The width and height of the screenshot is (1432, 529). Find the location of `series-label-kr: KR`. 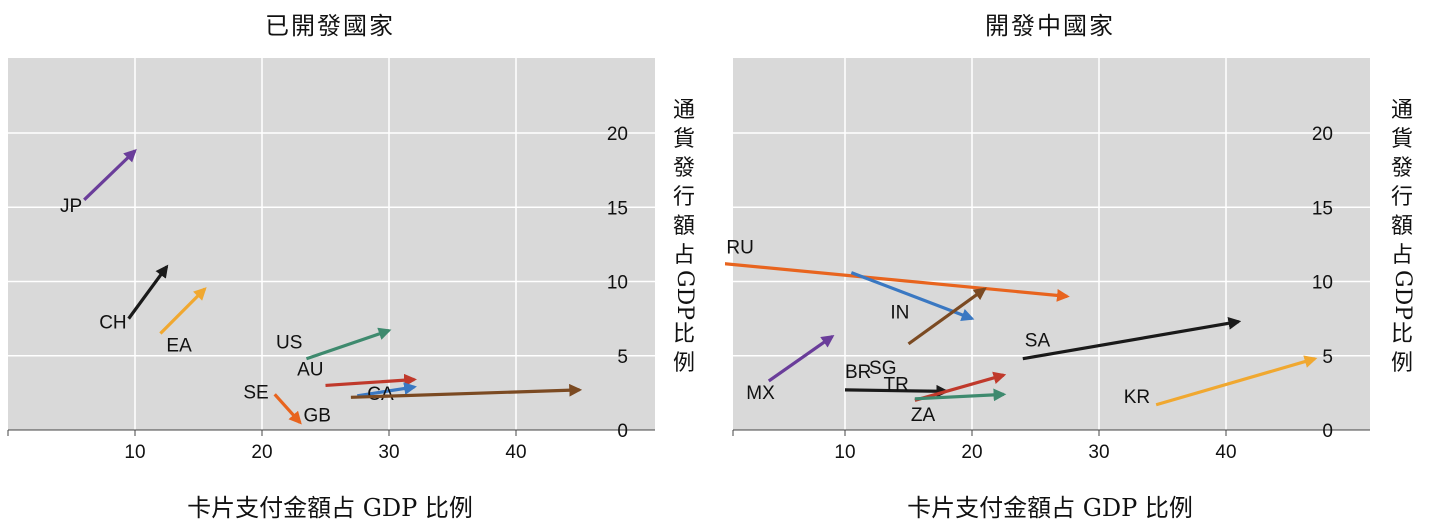

series-label-kr: KR is located at coordinates (1137, 397).